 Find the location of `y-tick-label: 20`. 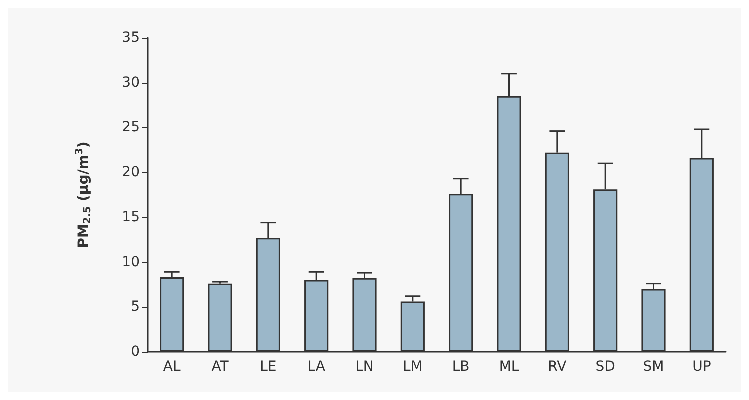

y-tick-label: 20 is located at coordinates (131, 172).